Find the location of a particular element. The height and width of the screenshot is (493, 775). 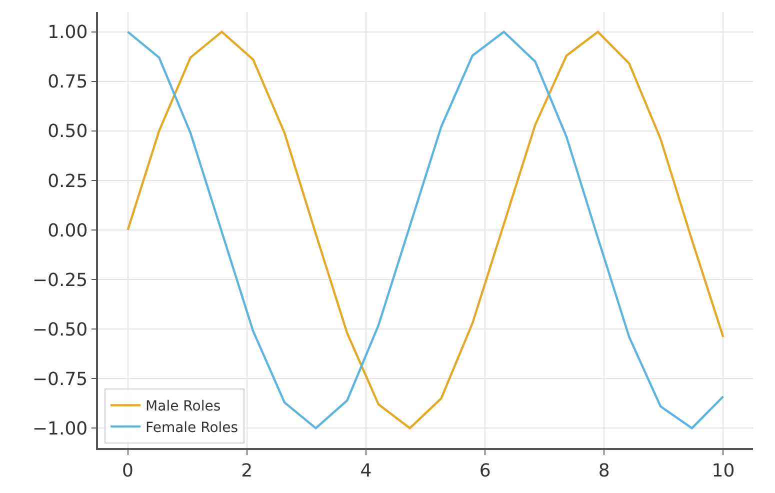

y-tick-label: −1.00 is located at coordinates (60, 429).